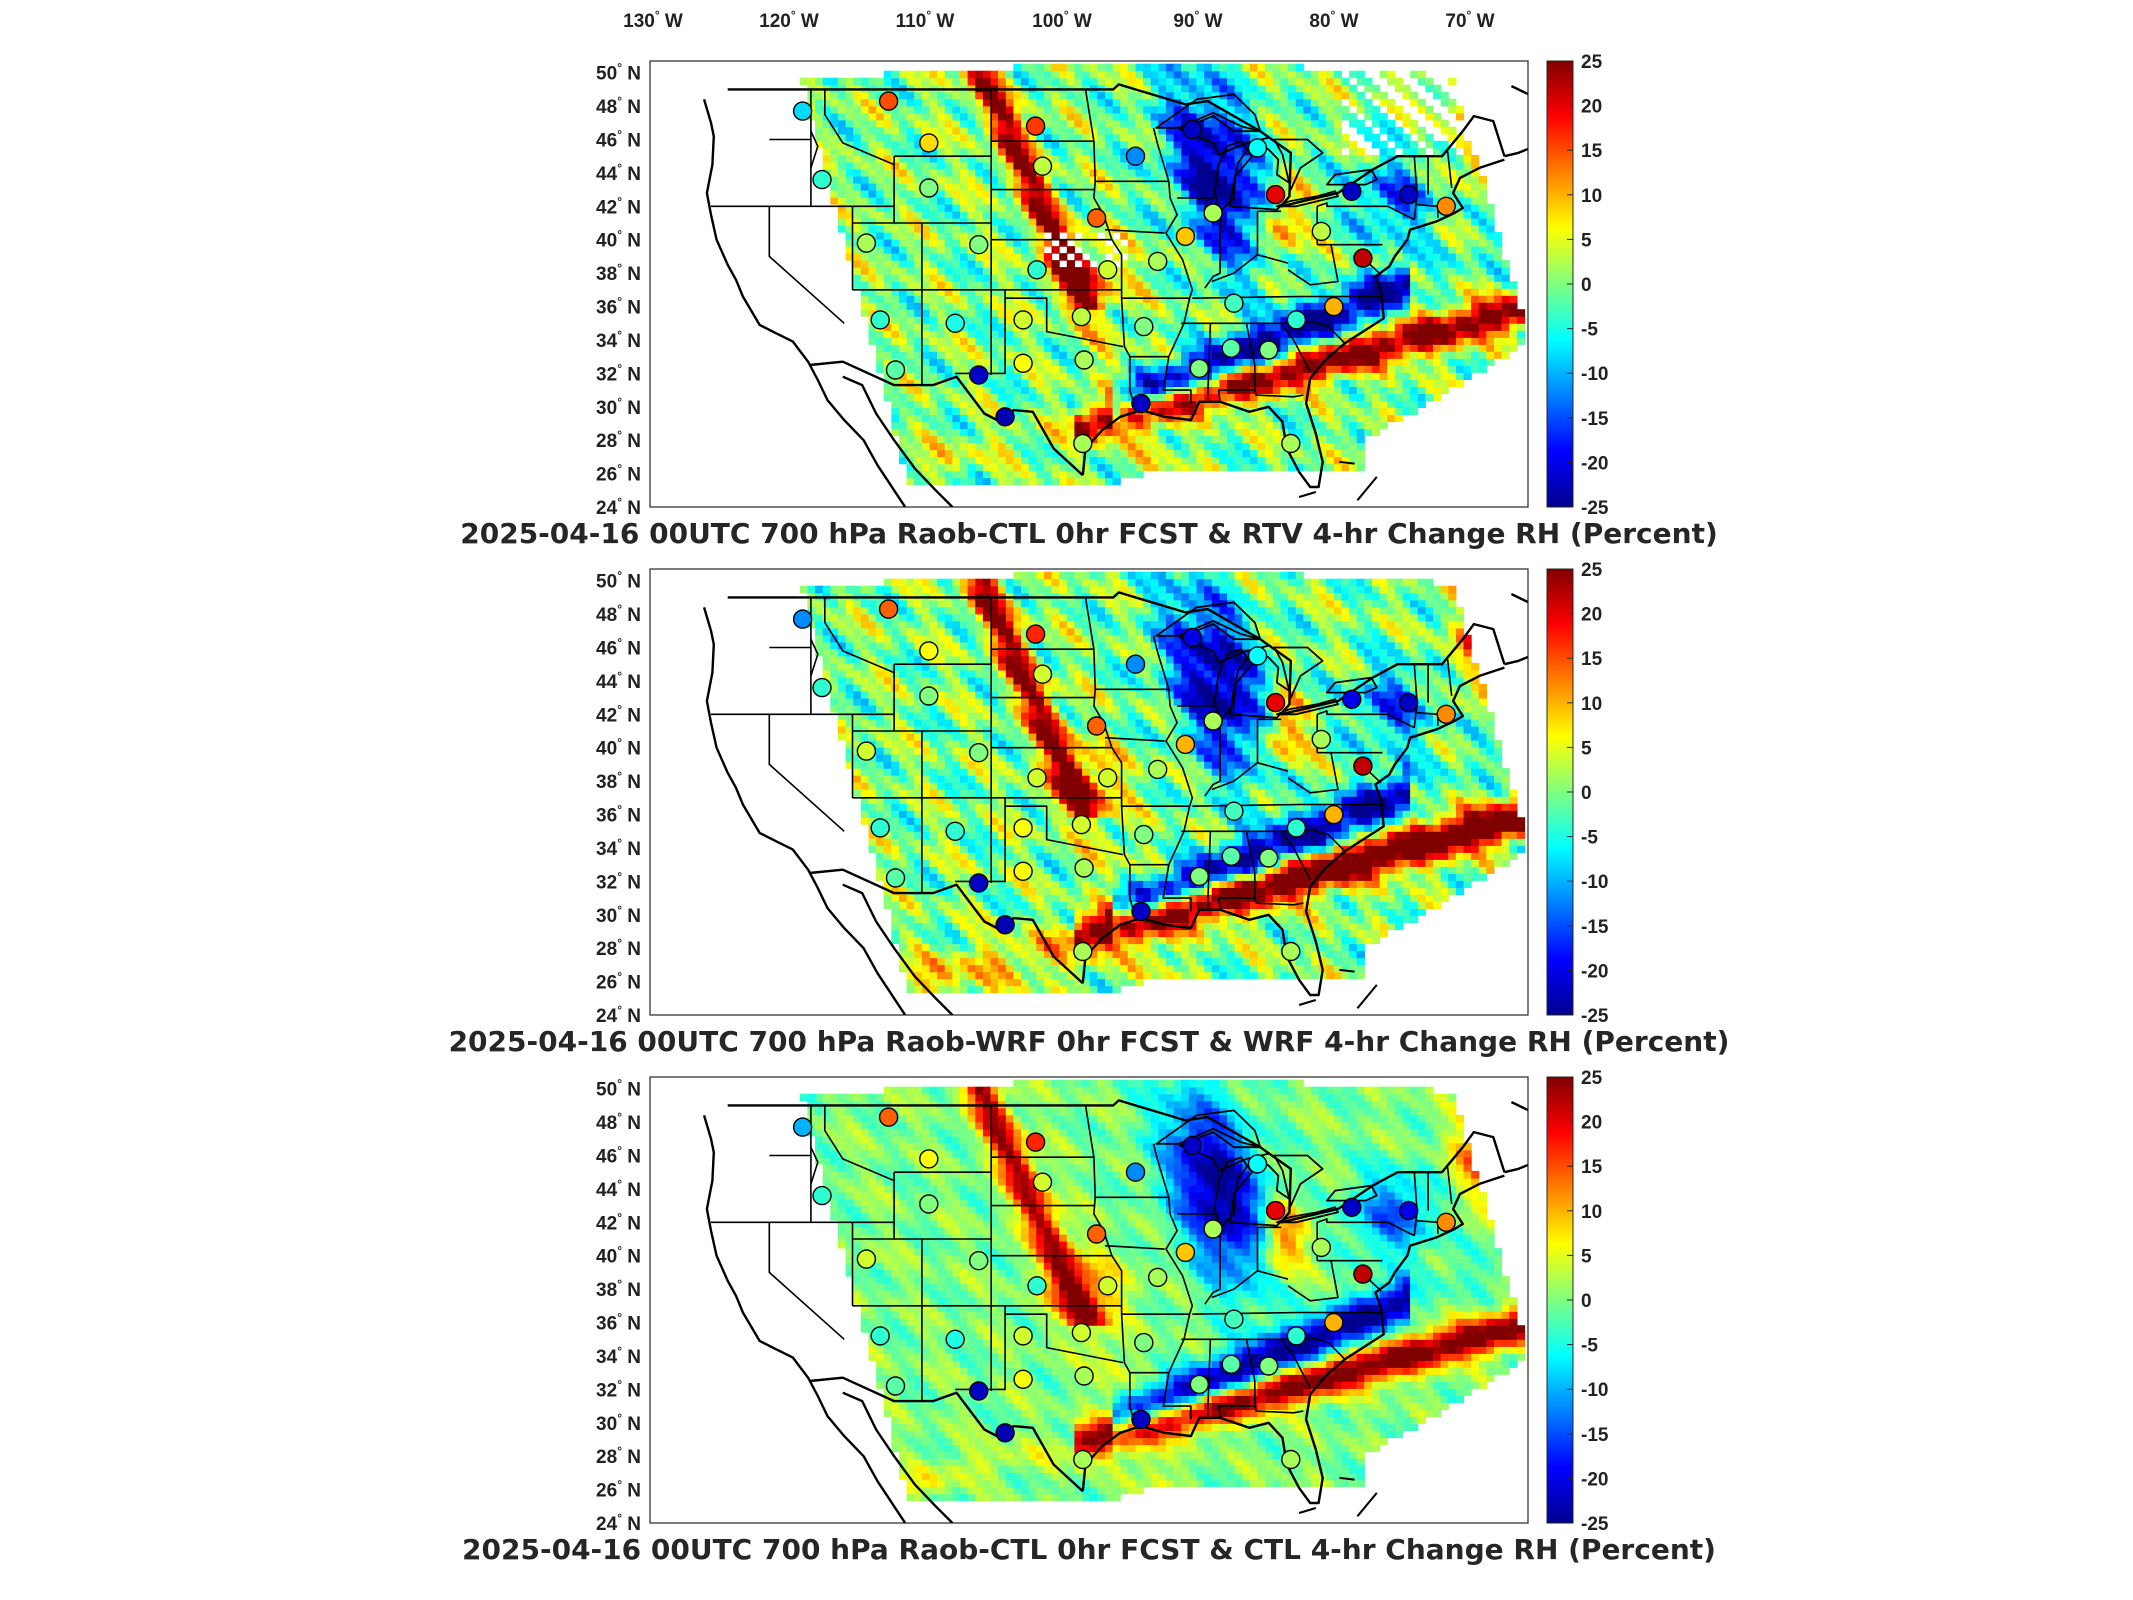  What do you see at coordinates (618, 614) in the screenshot?
I see `lat-label-48: 48° N` at bounding box center [618, 614].